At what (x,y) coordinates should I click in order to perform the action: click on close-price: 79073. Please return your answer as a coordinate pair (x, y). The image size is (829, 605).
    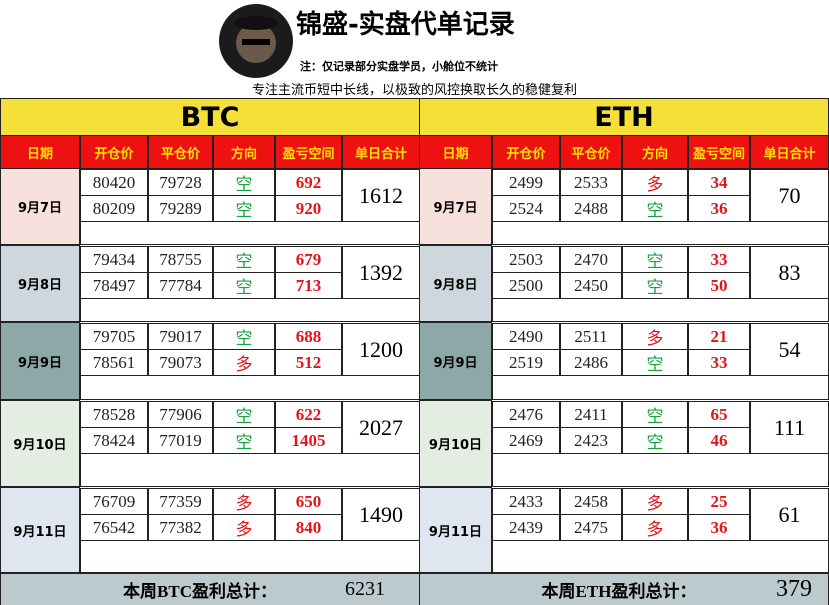
    Looking at the image, I should click on (180, 362).